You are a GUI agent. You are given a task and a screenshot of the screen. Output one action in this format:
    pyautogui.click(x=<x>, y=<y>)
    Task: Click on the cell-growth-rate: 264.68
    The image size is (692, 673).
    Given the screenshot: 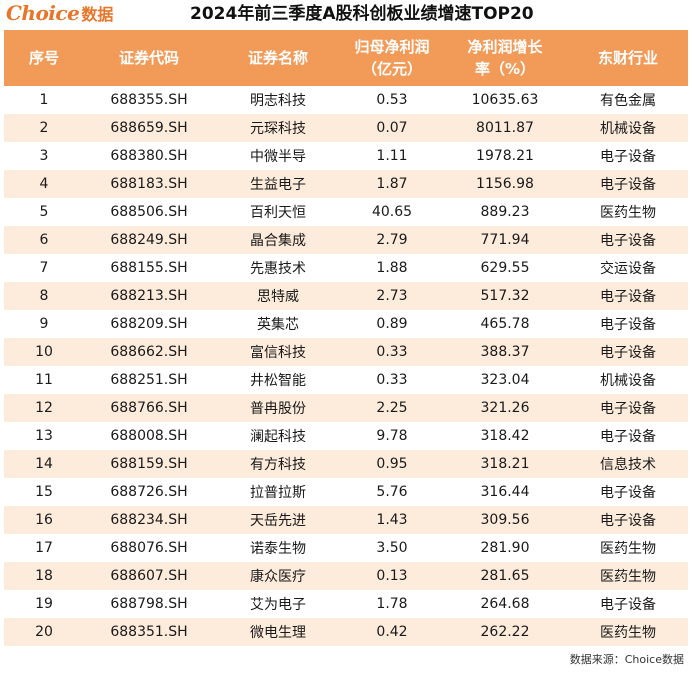 What is the action you would take?
    pyautogui.click(x=505, y=604)
    